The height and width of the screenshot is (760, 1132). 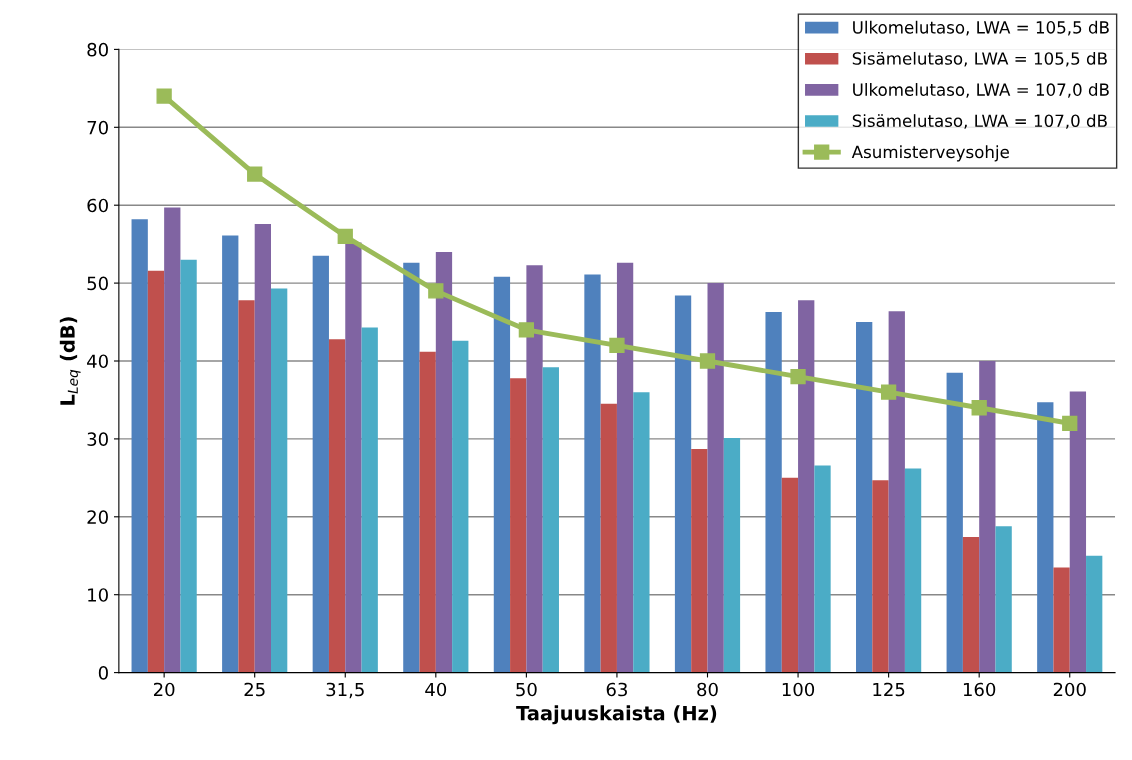 What do you see at coordinates (930, 153) in the screenshot?
I see `legend-label: Asumisterveysohje` at bounding box center [930, 153].